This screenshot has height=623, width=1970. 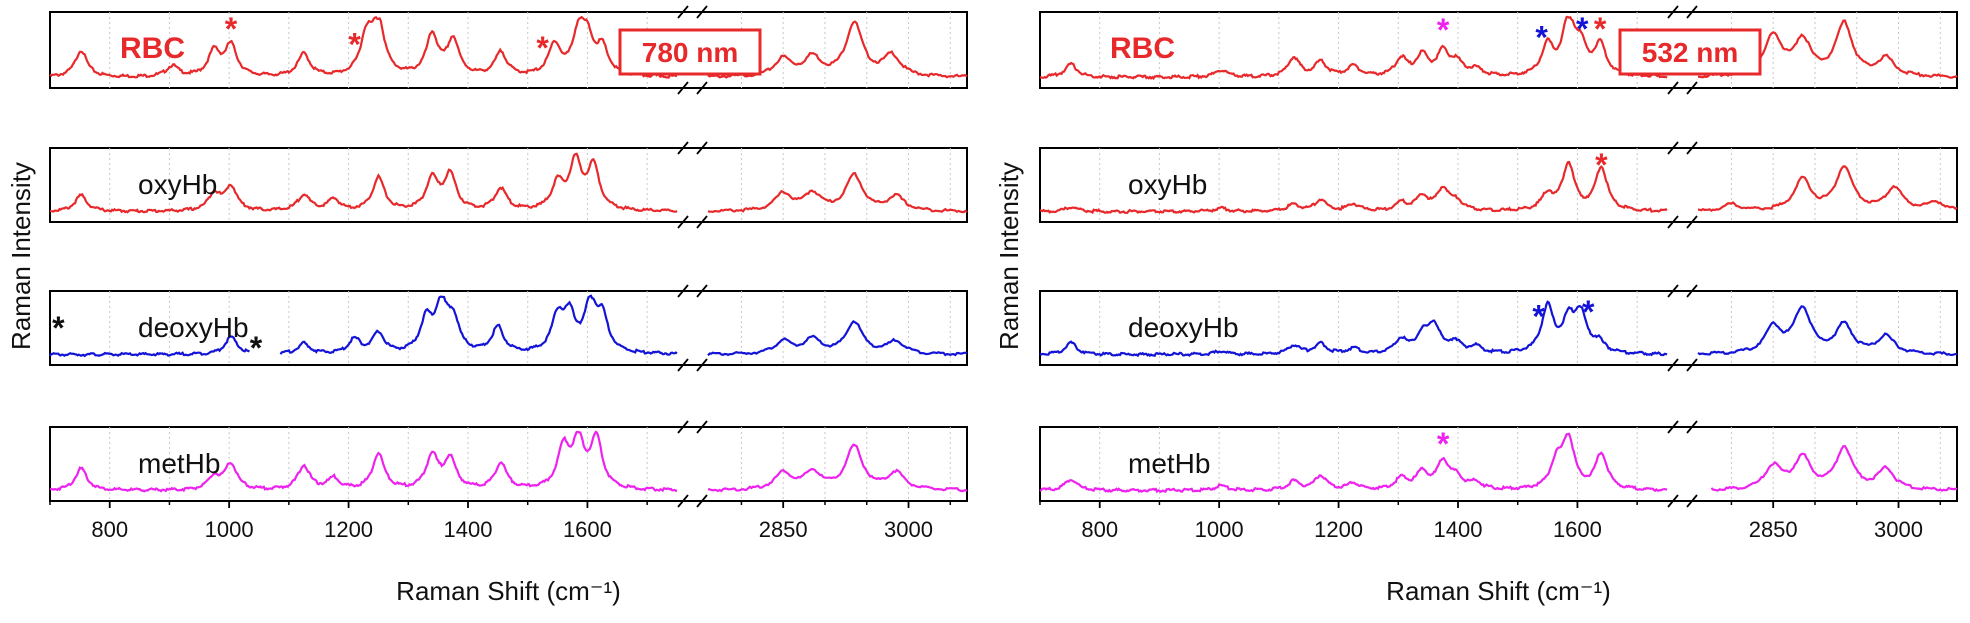 I want to click on panel-metHb: metHb *, so click(x=1498, y=464).